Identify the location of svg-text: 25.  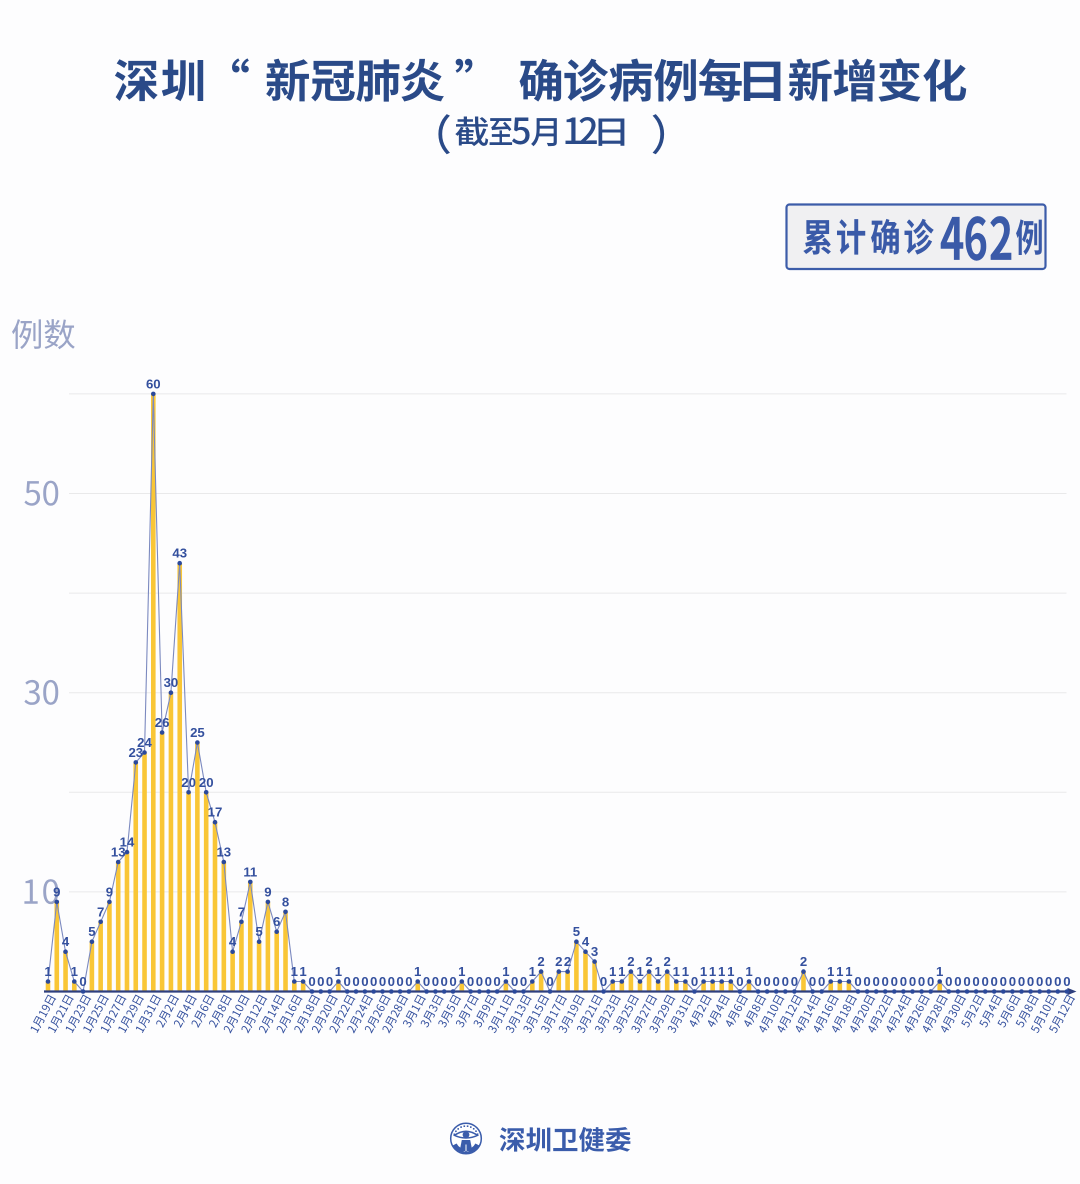
(197, 732).